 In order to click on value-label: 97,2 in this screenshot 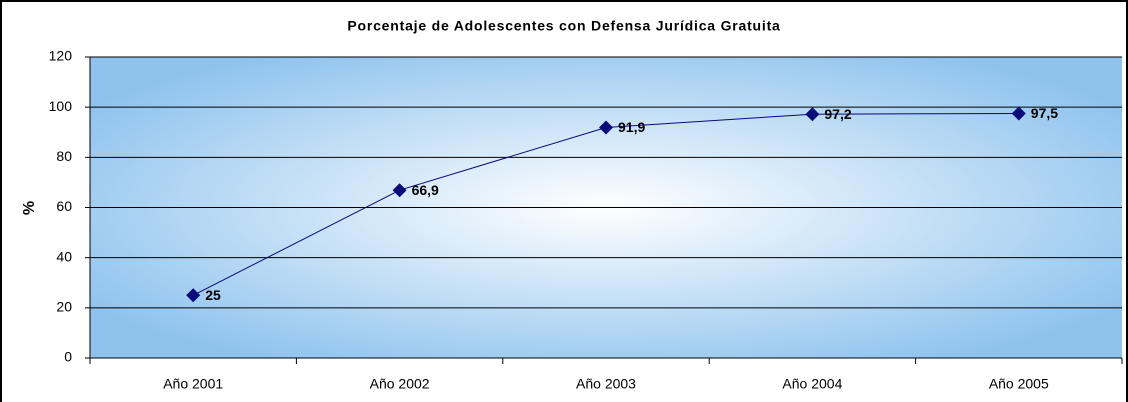, I will do `click(837, 114)`.